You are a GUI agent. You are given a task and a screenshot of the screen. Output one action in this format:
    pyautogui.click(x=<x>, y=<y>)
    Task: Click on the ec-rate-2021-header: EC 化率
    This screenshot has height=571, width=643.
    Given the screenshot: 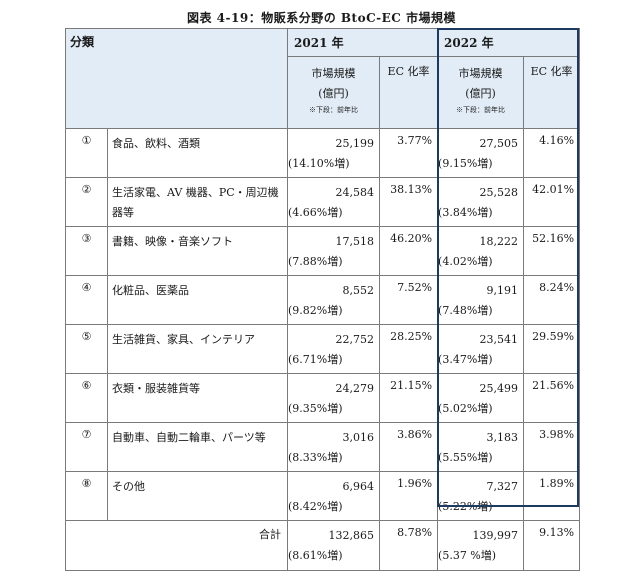 What is the action you would take?
    pyautogui.click(x=409, y=92)
    